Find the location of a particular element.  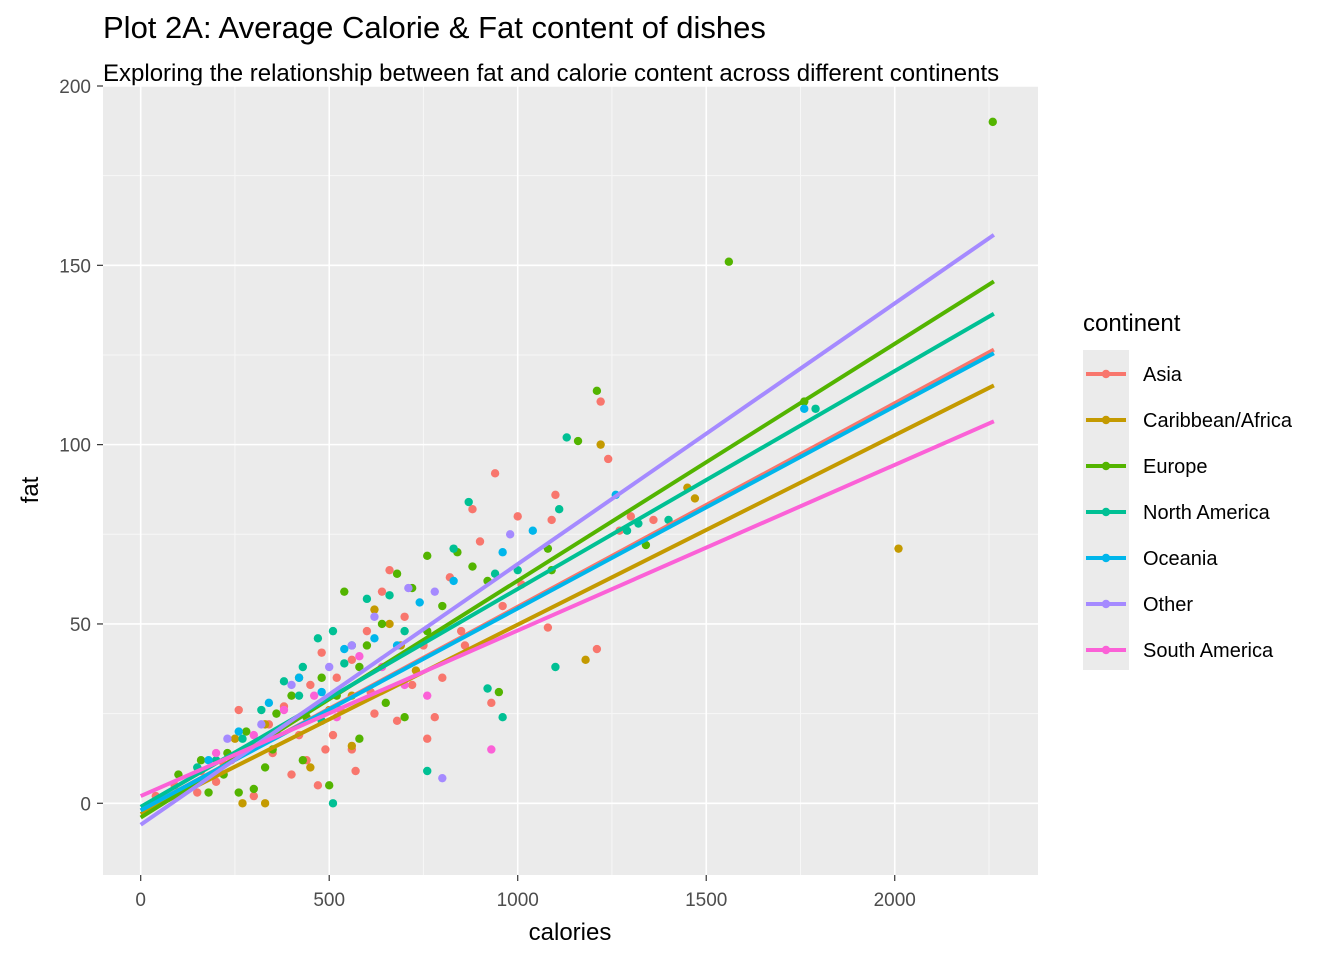

y-tick-label: 100 is located at coordinates (75, 446).